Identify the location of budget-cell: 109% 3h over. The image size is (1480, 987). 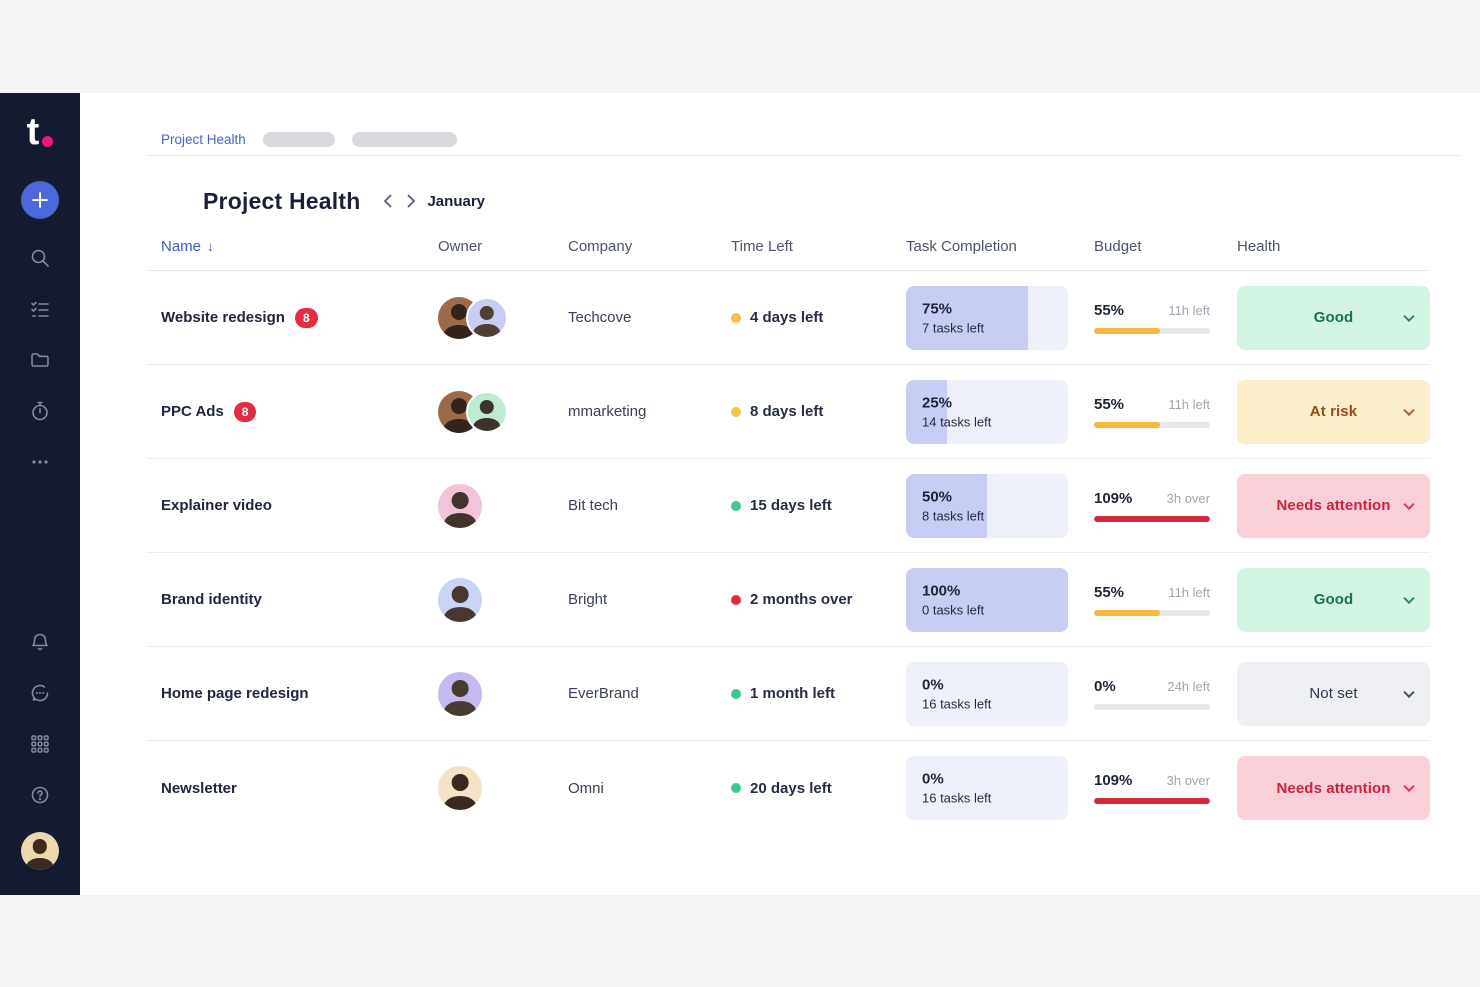
(1151, 506).